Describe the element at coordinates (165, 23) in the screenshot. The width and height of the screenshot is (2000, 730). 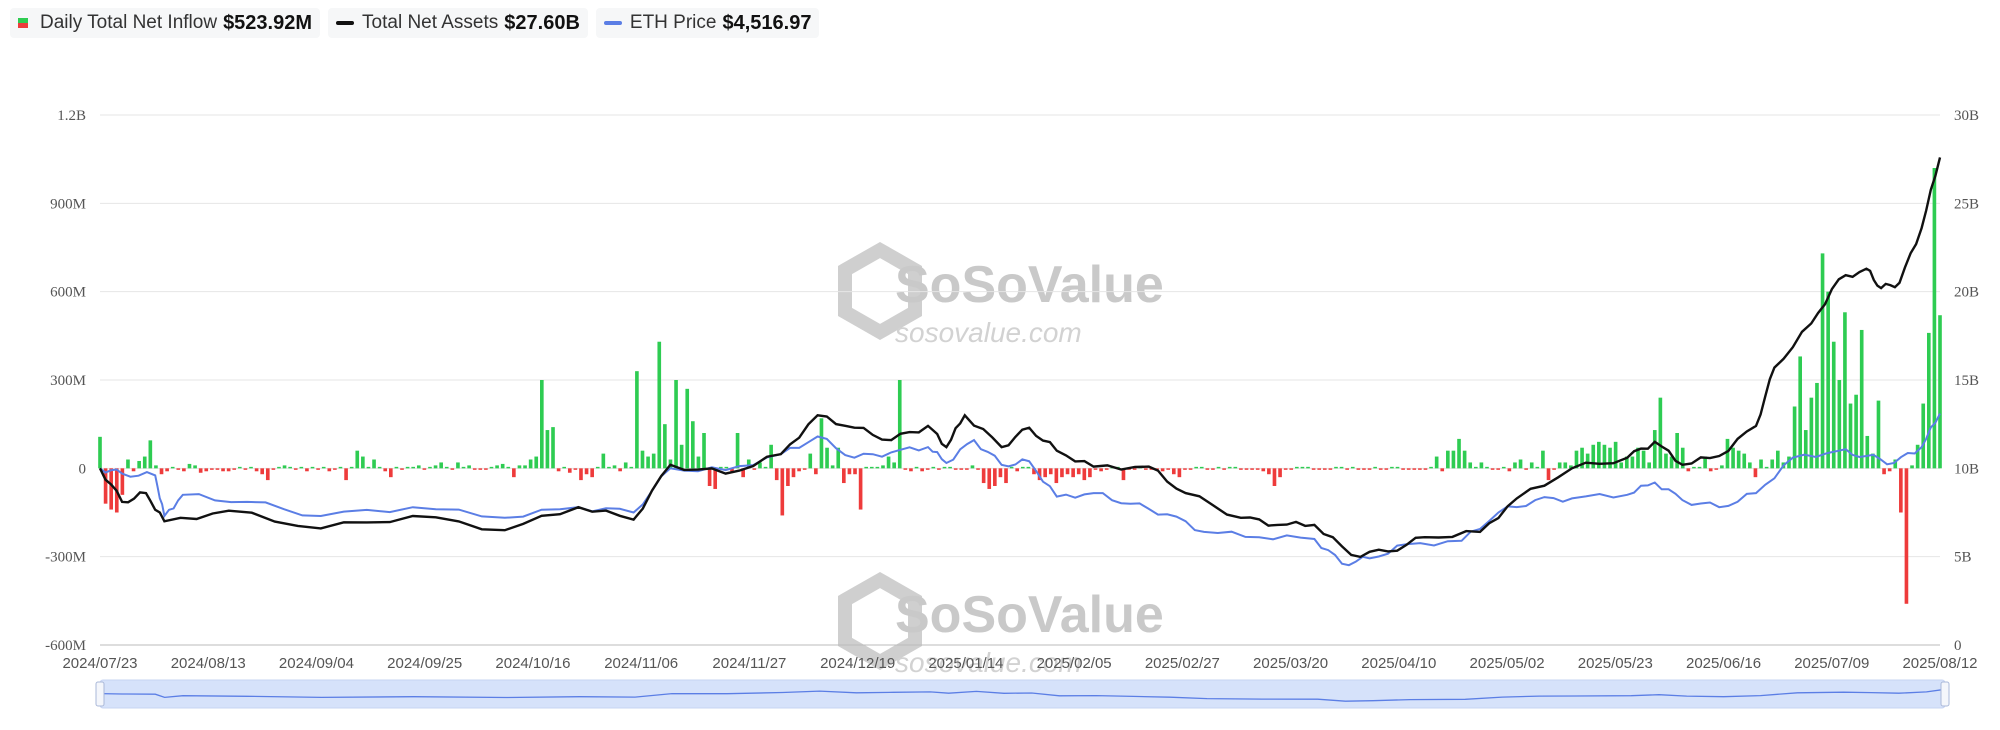
I see `legend-item-inflow: Daily Total Net Inflow $523.92M` at that location.